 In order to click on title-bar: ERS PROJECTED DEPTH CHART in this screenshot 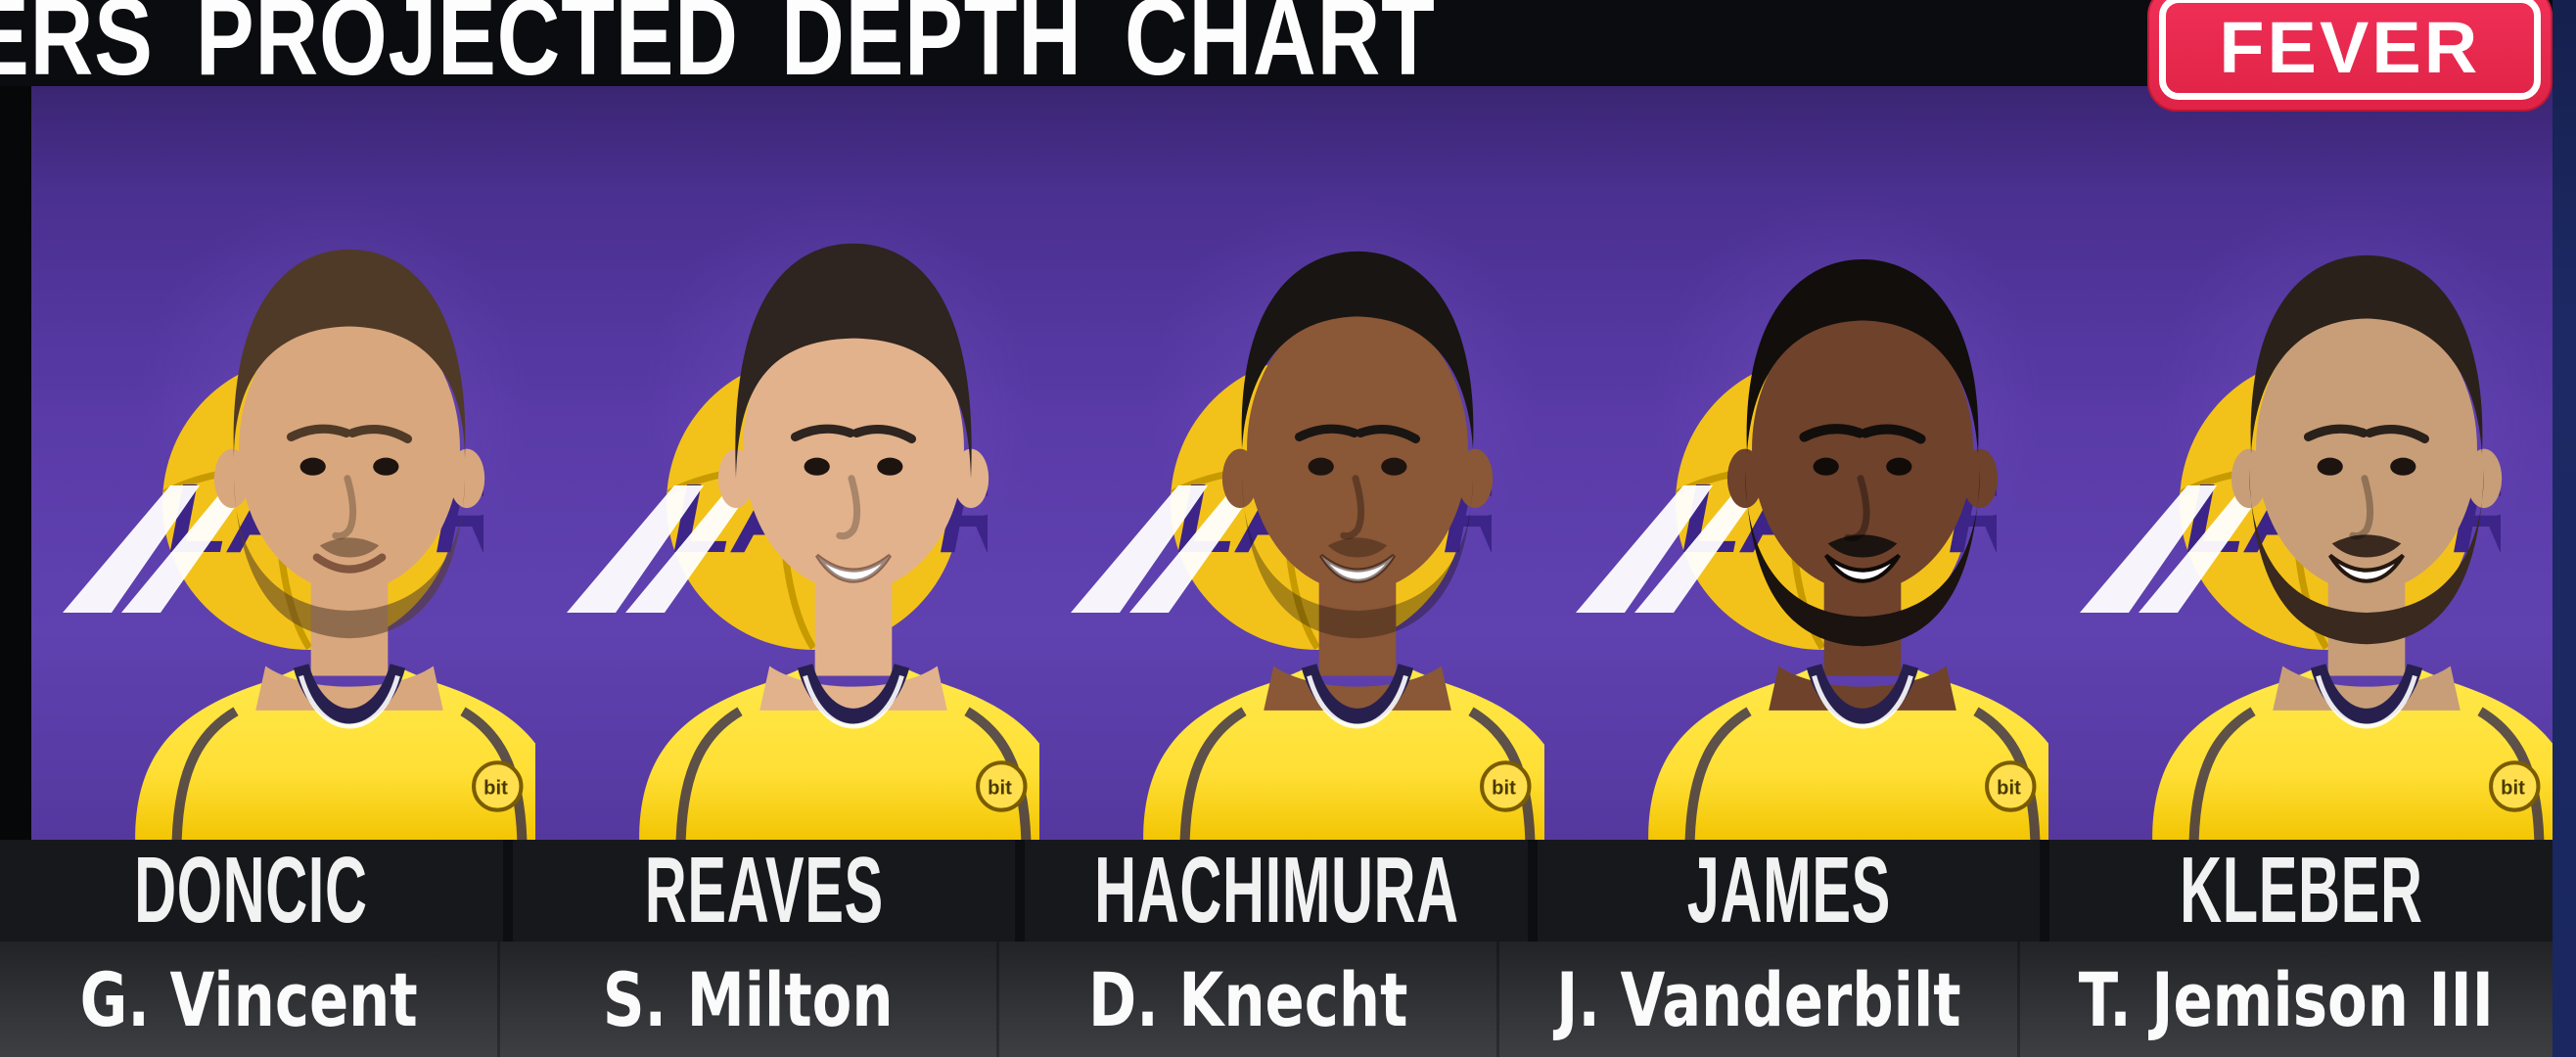, I will do `click(1277, 43)`.